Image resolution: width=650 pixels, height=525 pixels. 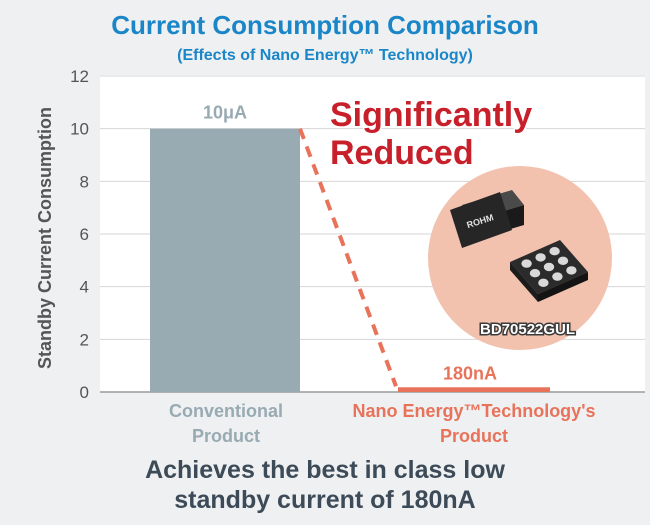 I want to click on y-axis-label: Standby Current Consumption, so click(x=45, y=238).